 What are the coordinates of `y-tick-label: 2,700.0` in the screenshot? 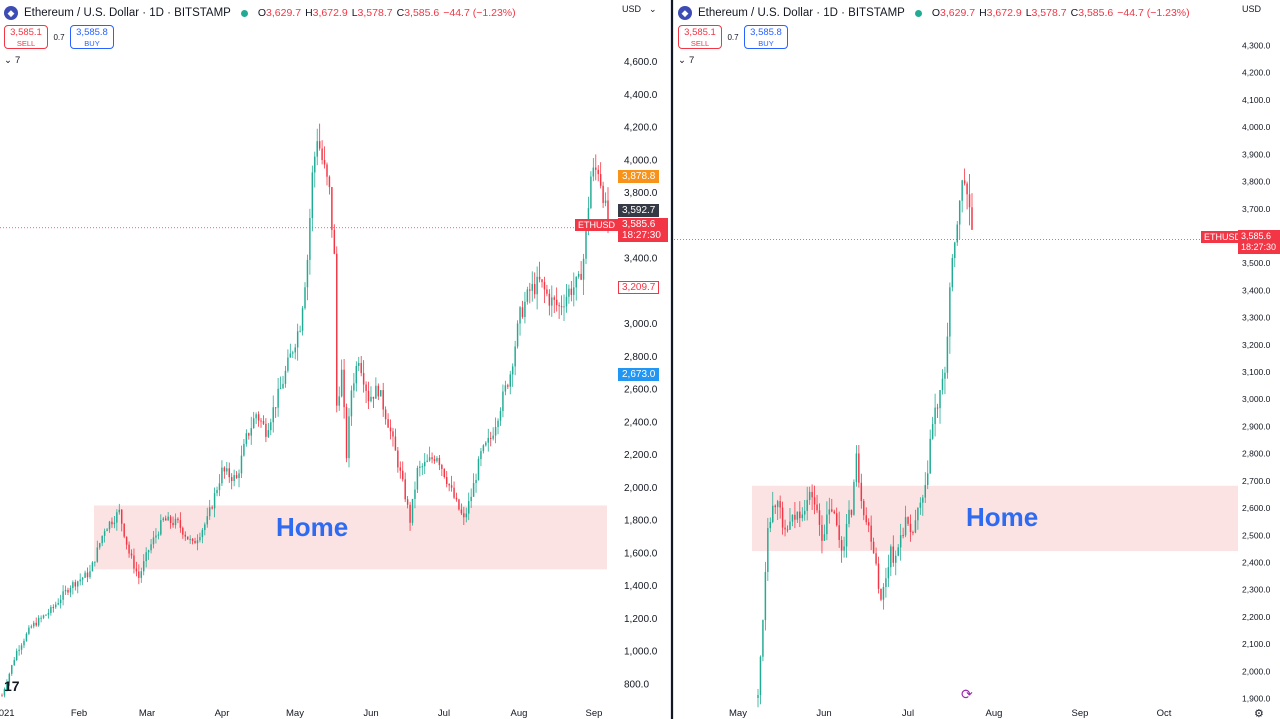 It's located at (1256, 481).